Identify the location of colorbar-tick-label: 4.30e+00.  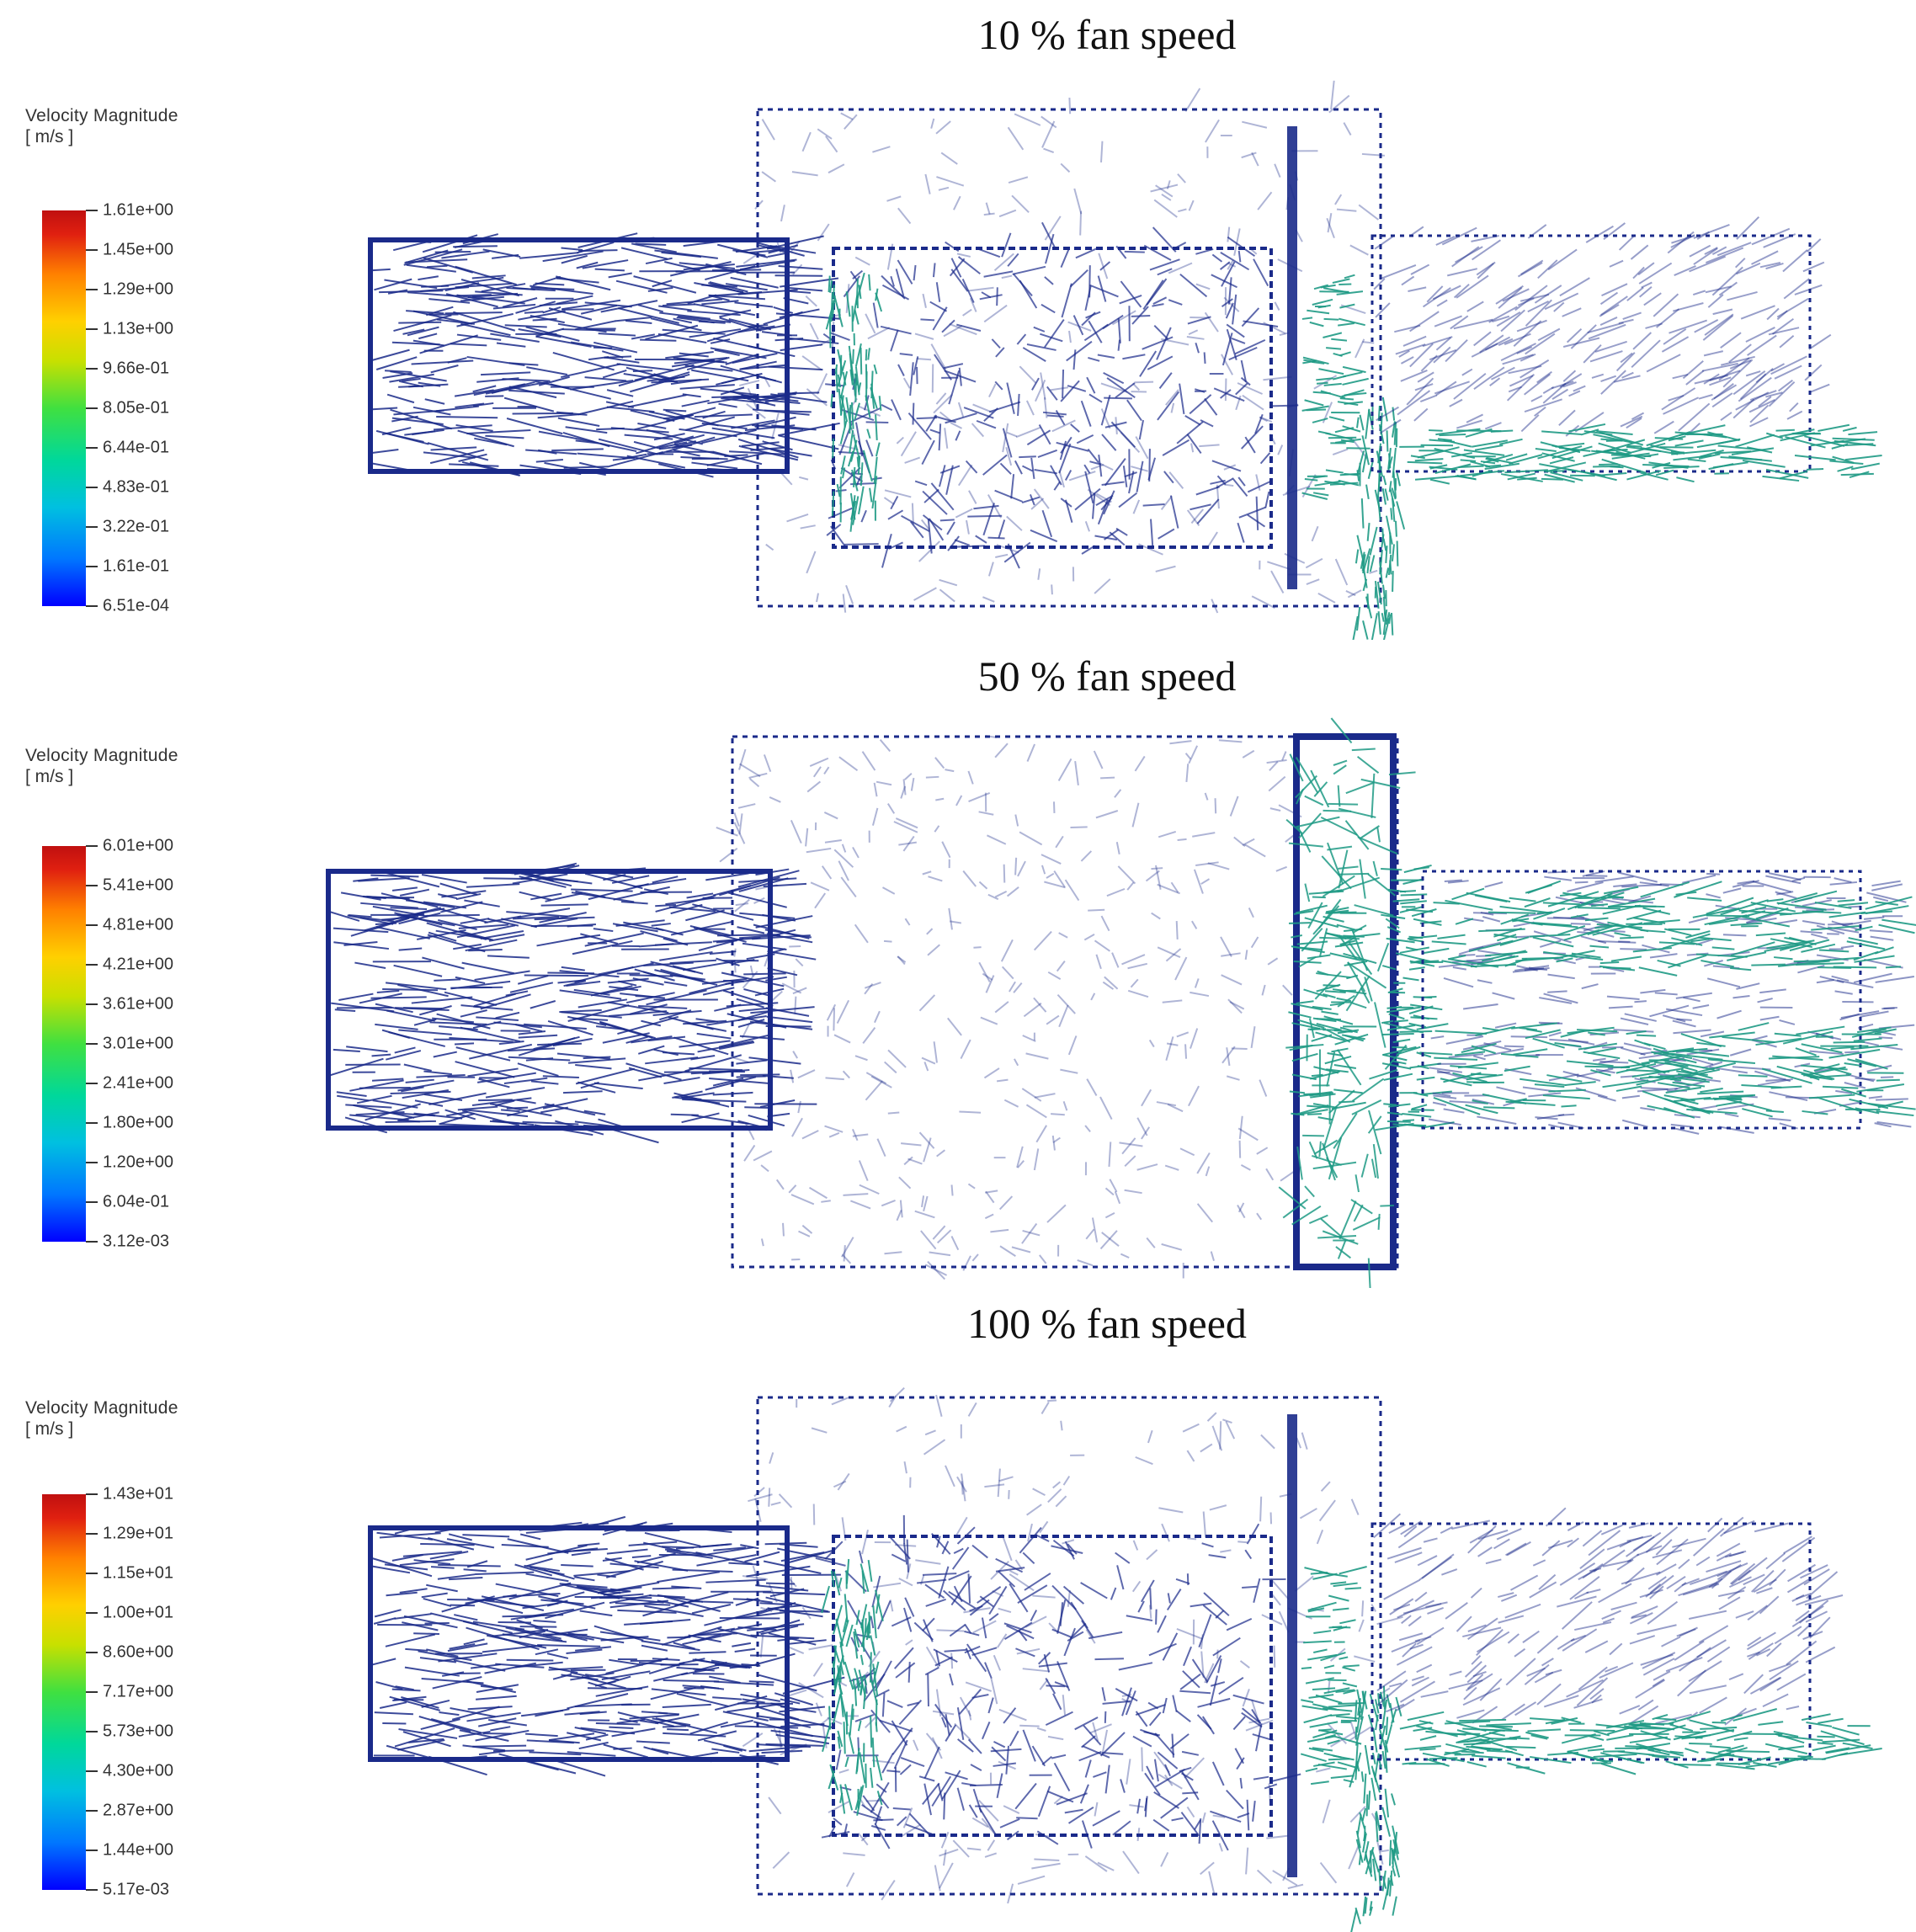
(138, 1770).